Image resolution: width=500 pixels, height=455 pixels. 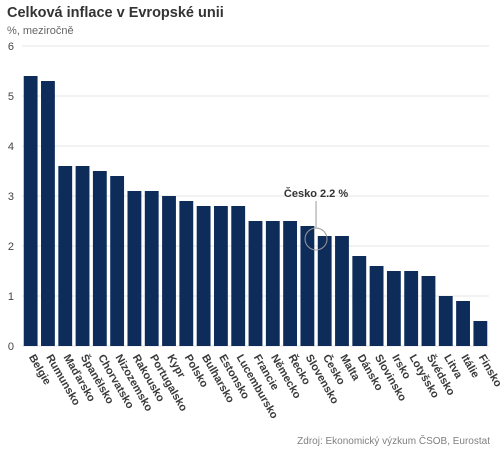 I want to click on y-axis-ticks: 0 1 2 3 4 5 6, so click(x=11, y=197).